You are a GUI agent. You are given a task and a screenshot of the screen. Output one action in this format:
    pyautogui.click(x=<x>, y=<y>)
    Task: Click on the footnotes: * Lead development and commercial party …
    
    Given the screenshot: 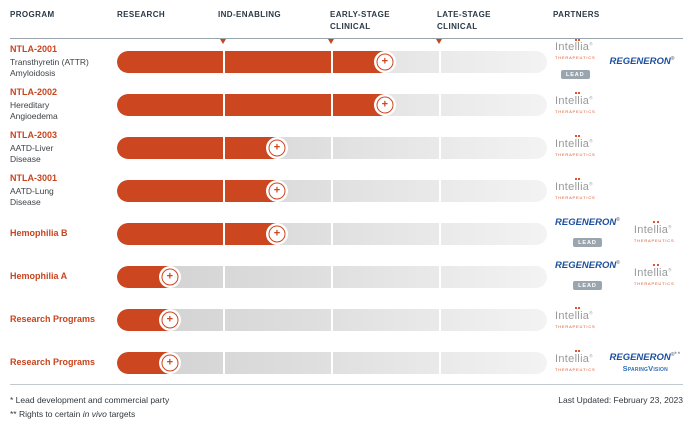 What is the action you would take?
    pyautogui.click(x=89, y=407)
    